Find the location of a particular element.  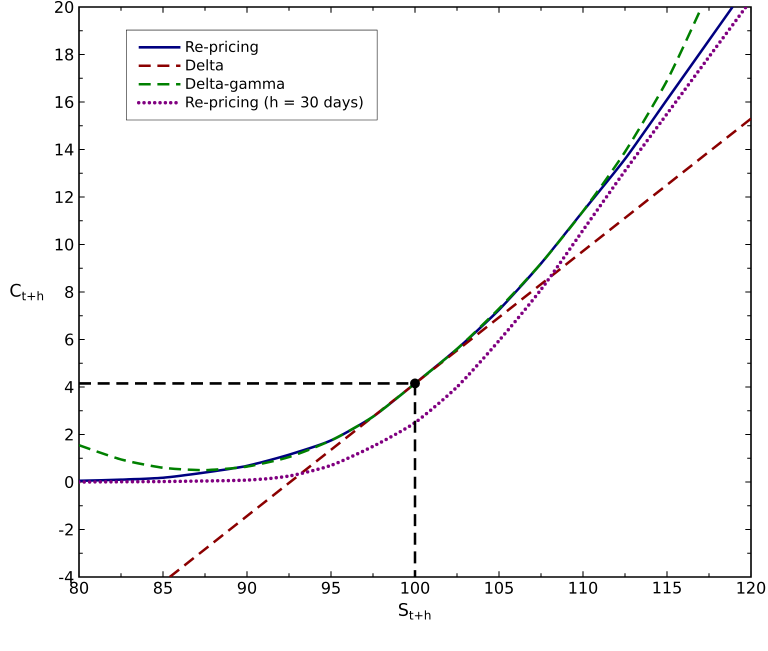

x-tick-label: 80 is located at coordinates (79, 588).